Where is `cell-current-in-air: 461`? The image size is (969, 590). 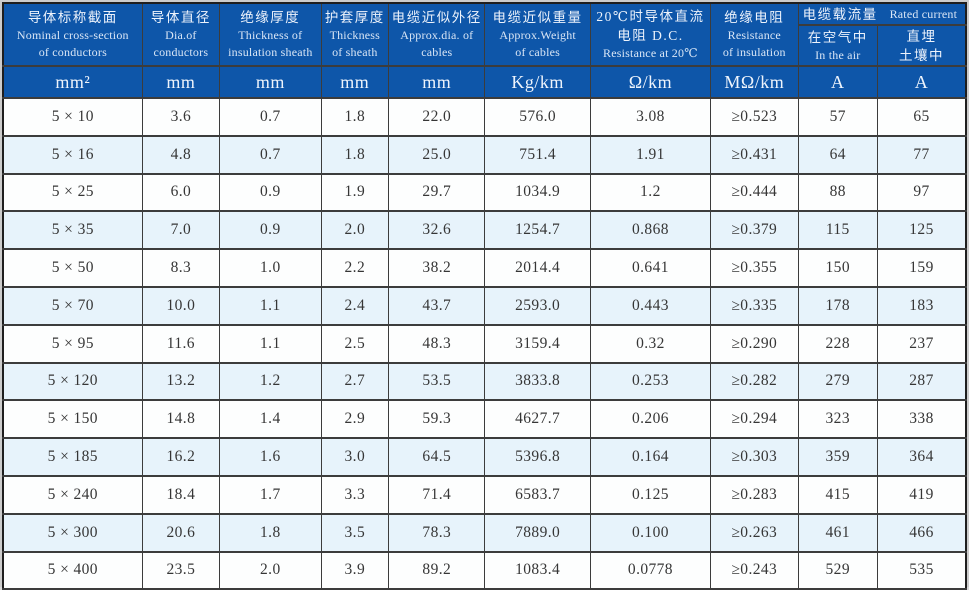
cell-current-in-air: 461 is located at coordinates (838, 532).